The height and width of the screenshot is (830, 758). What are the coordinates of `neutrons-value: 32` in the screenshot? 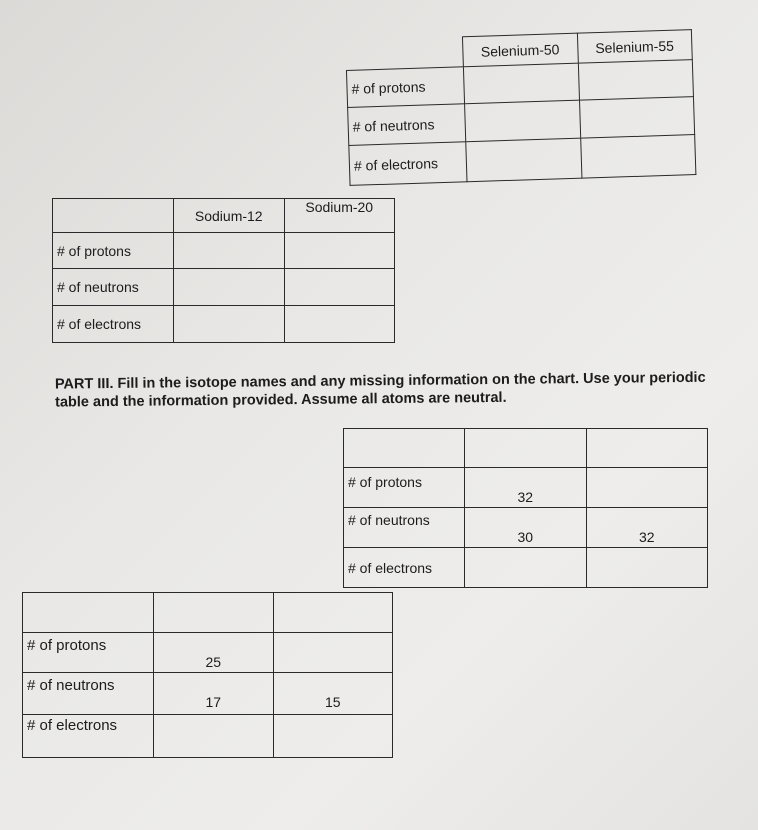 It's located at (646, 527).